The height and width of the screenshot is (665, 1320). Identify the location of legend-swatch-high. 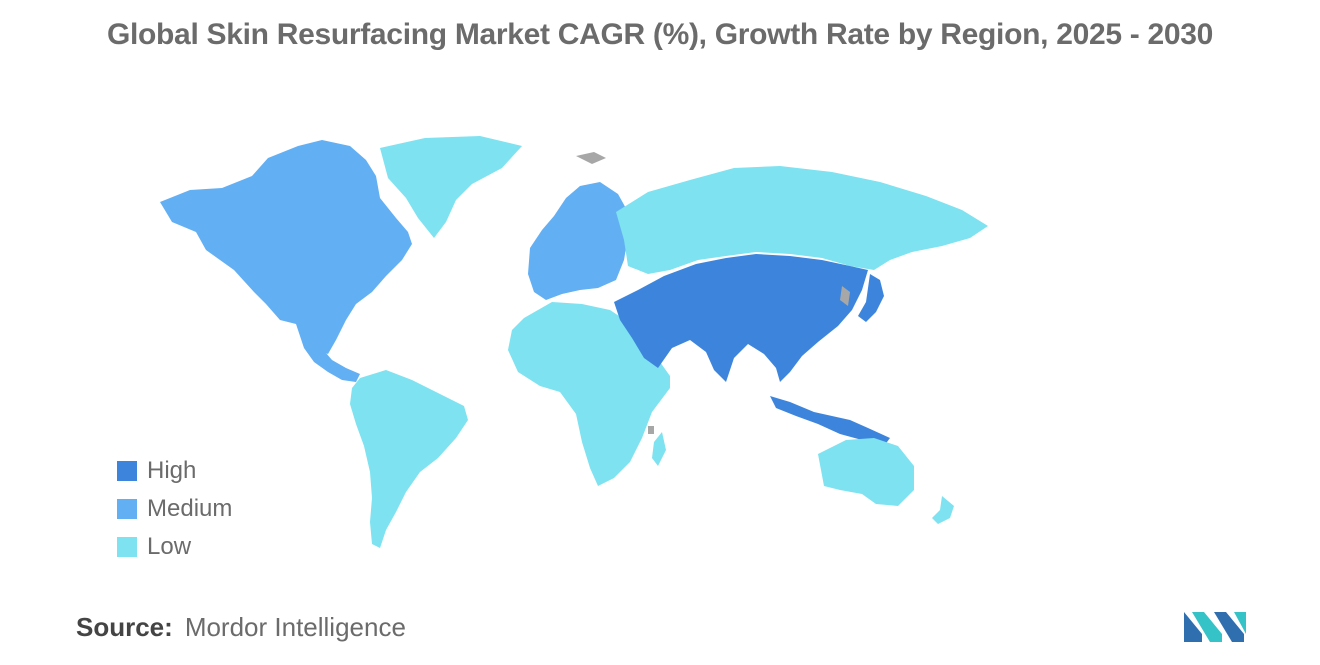
(127, 471).